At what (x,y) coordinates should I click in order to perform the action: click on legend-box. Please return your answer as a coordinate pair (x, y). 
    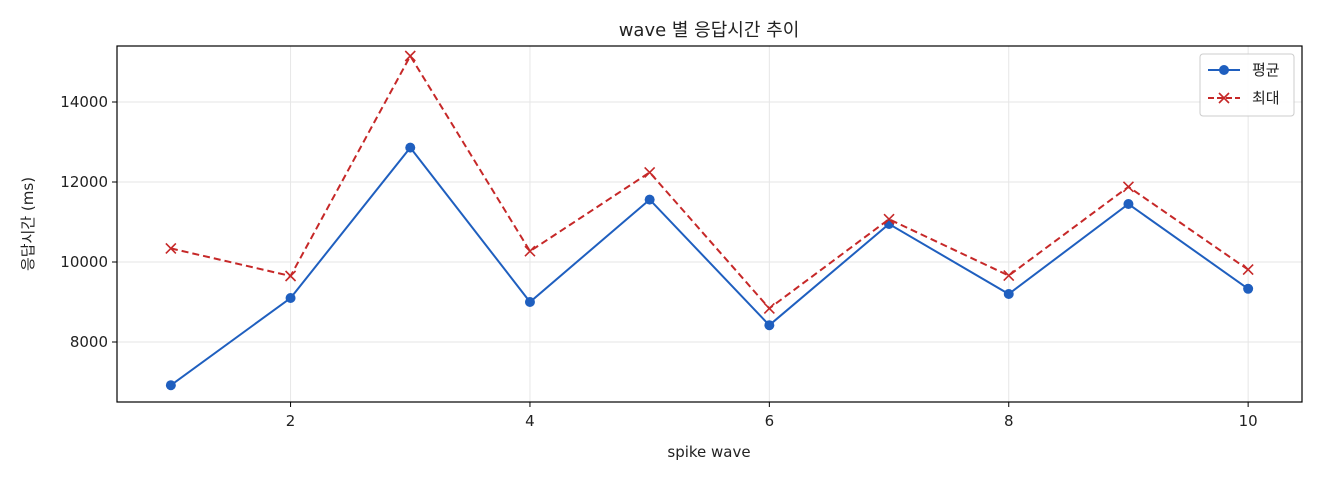
    Looking at the image, I should click on (1247, 85).